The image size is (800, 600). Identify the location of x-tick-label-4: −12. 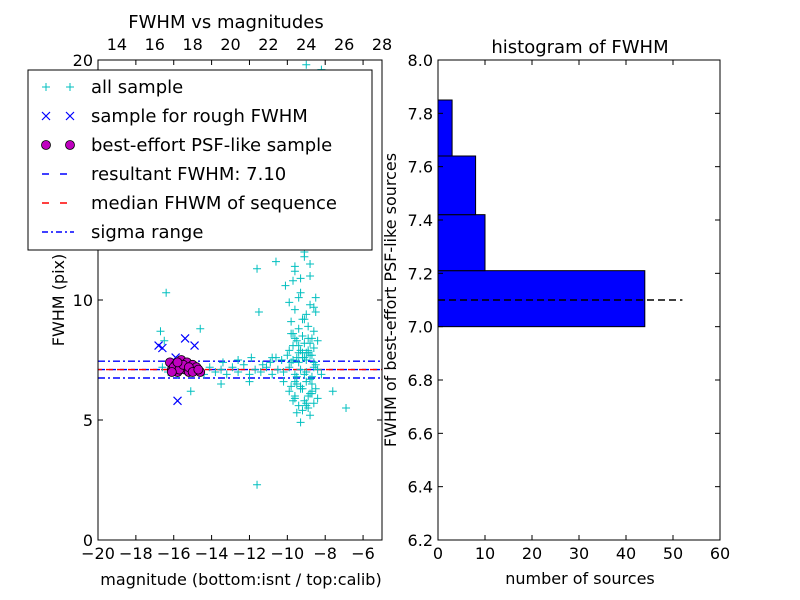
(250, 553).